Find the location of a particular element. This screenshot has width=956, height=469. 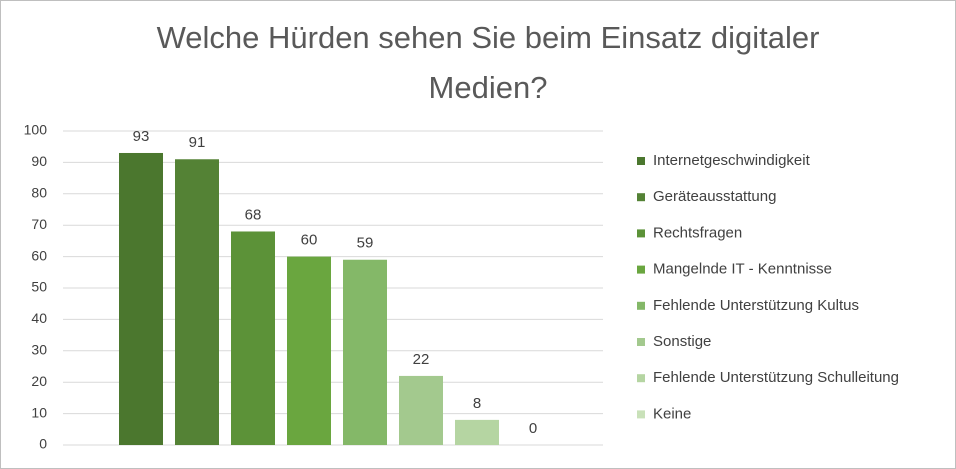

y-tick-label: 50 is located at coordinates (39, 287).